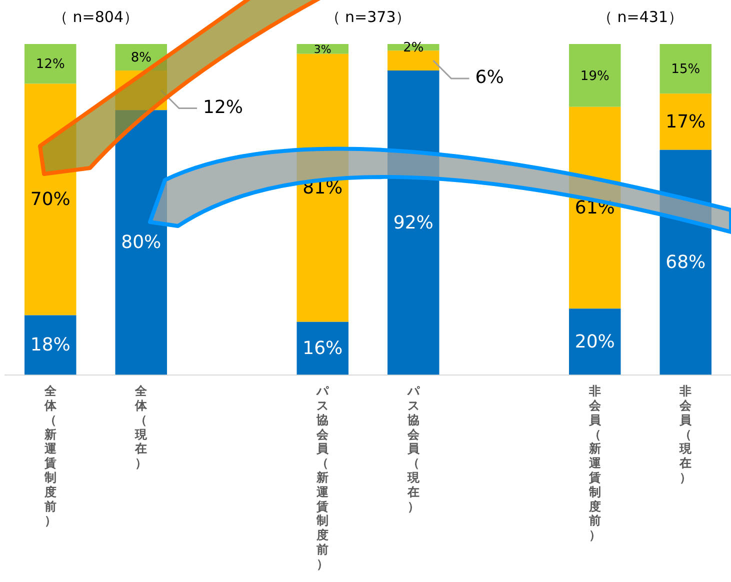 The image size is (731, 582). What do you see at coordinates (95, 17) in the screenshot?
I see `text: （ n=804）` at bounding box center [95, 17].